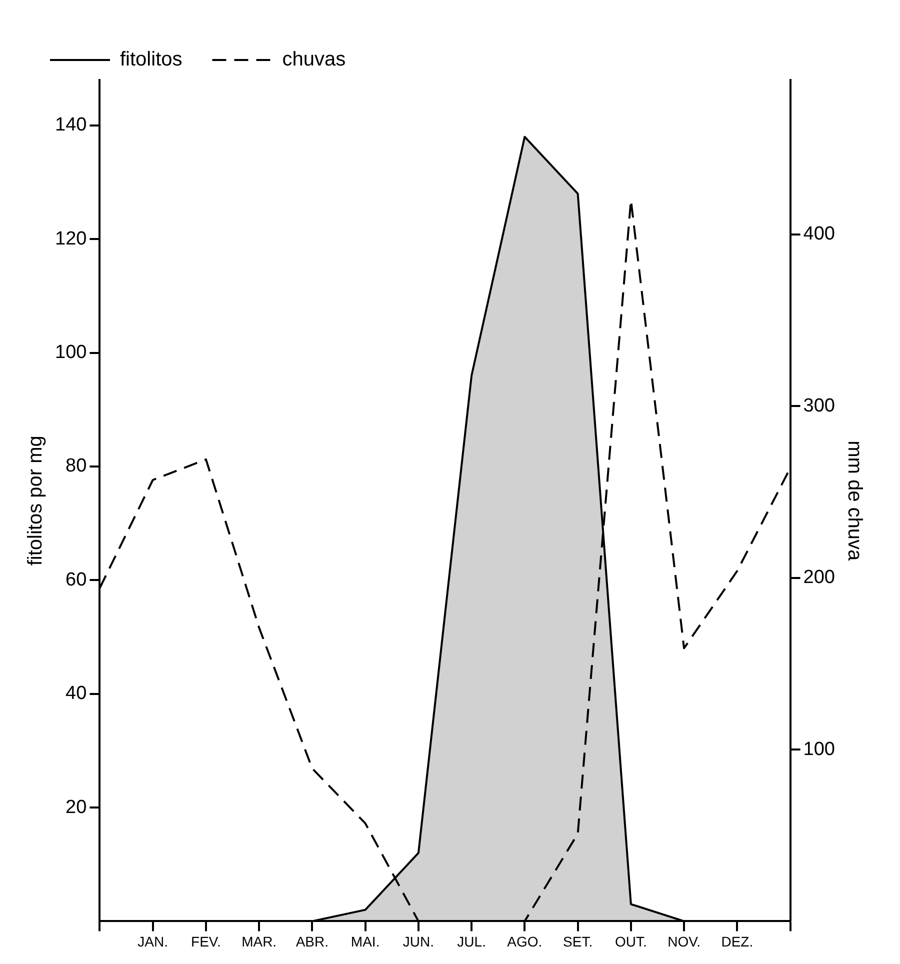 The height and width of the screenshot is (964, 900). I want to click on x-tick-label: MAI., so click(365, 941).